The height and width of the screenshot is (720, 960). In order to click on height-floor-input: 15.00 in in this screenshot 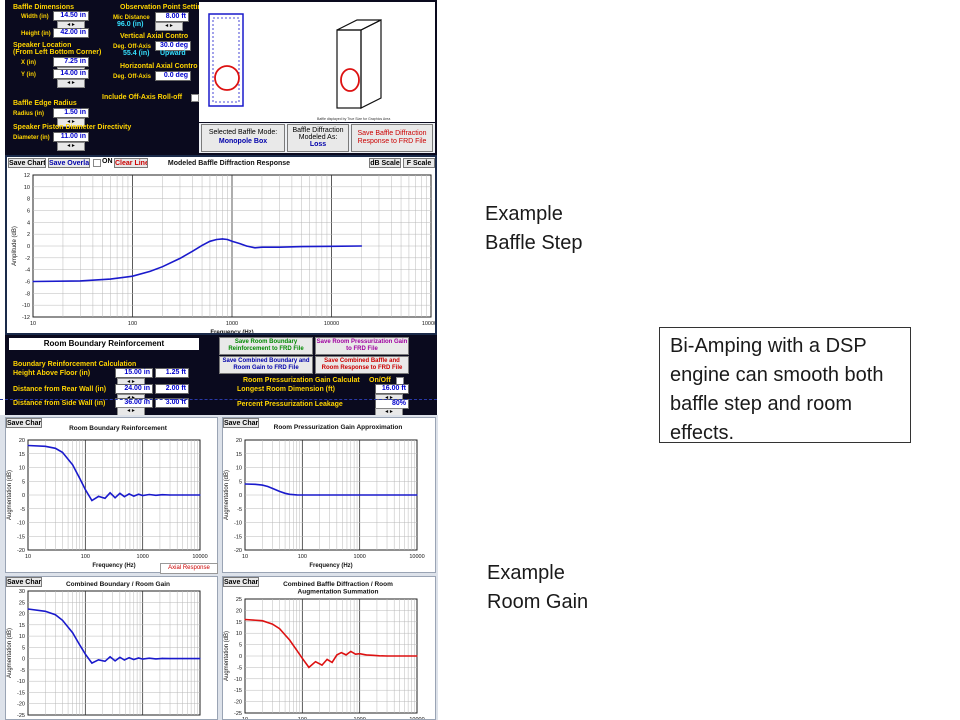, I will do `click(134, 373)`.